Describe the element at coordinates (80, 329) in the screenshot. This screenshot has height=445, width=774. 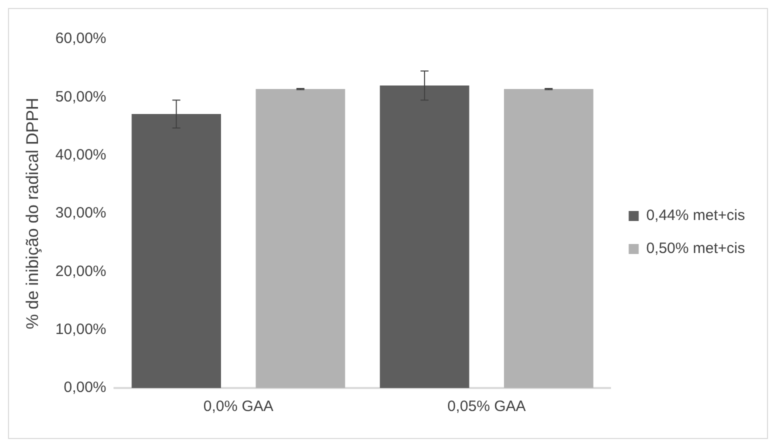
I see `y-tick-label: 10,00%` at that location.